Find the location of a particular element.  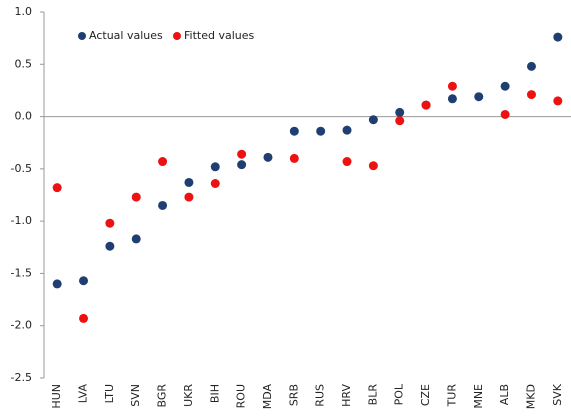

x-tick-label: SRB is located at coordinates (293, 395).